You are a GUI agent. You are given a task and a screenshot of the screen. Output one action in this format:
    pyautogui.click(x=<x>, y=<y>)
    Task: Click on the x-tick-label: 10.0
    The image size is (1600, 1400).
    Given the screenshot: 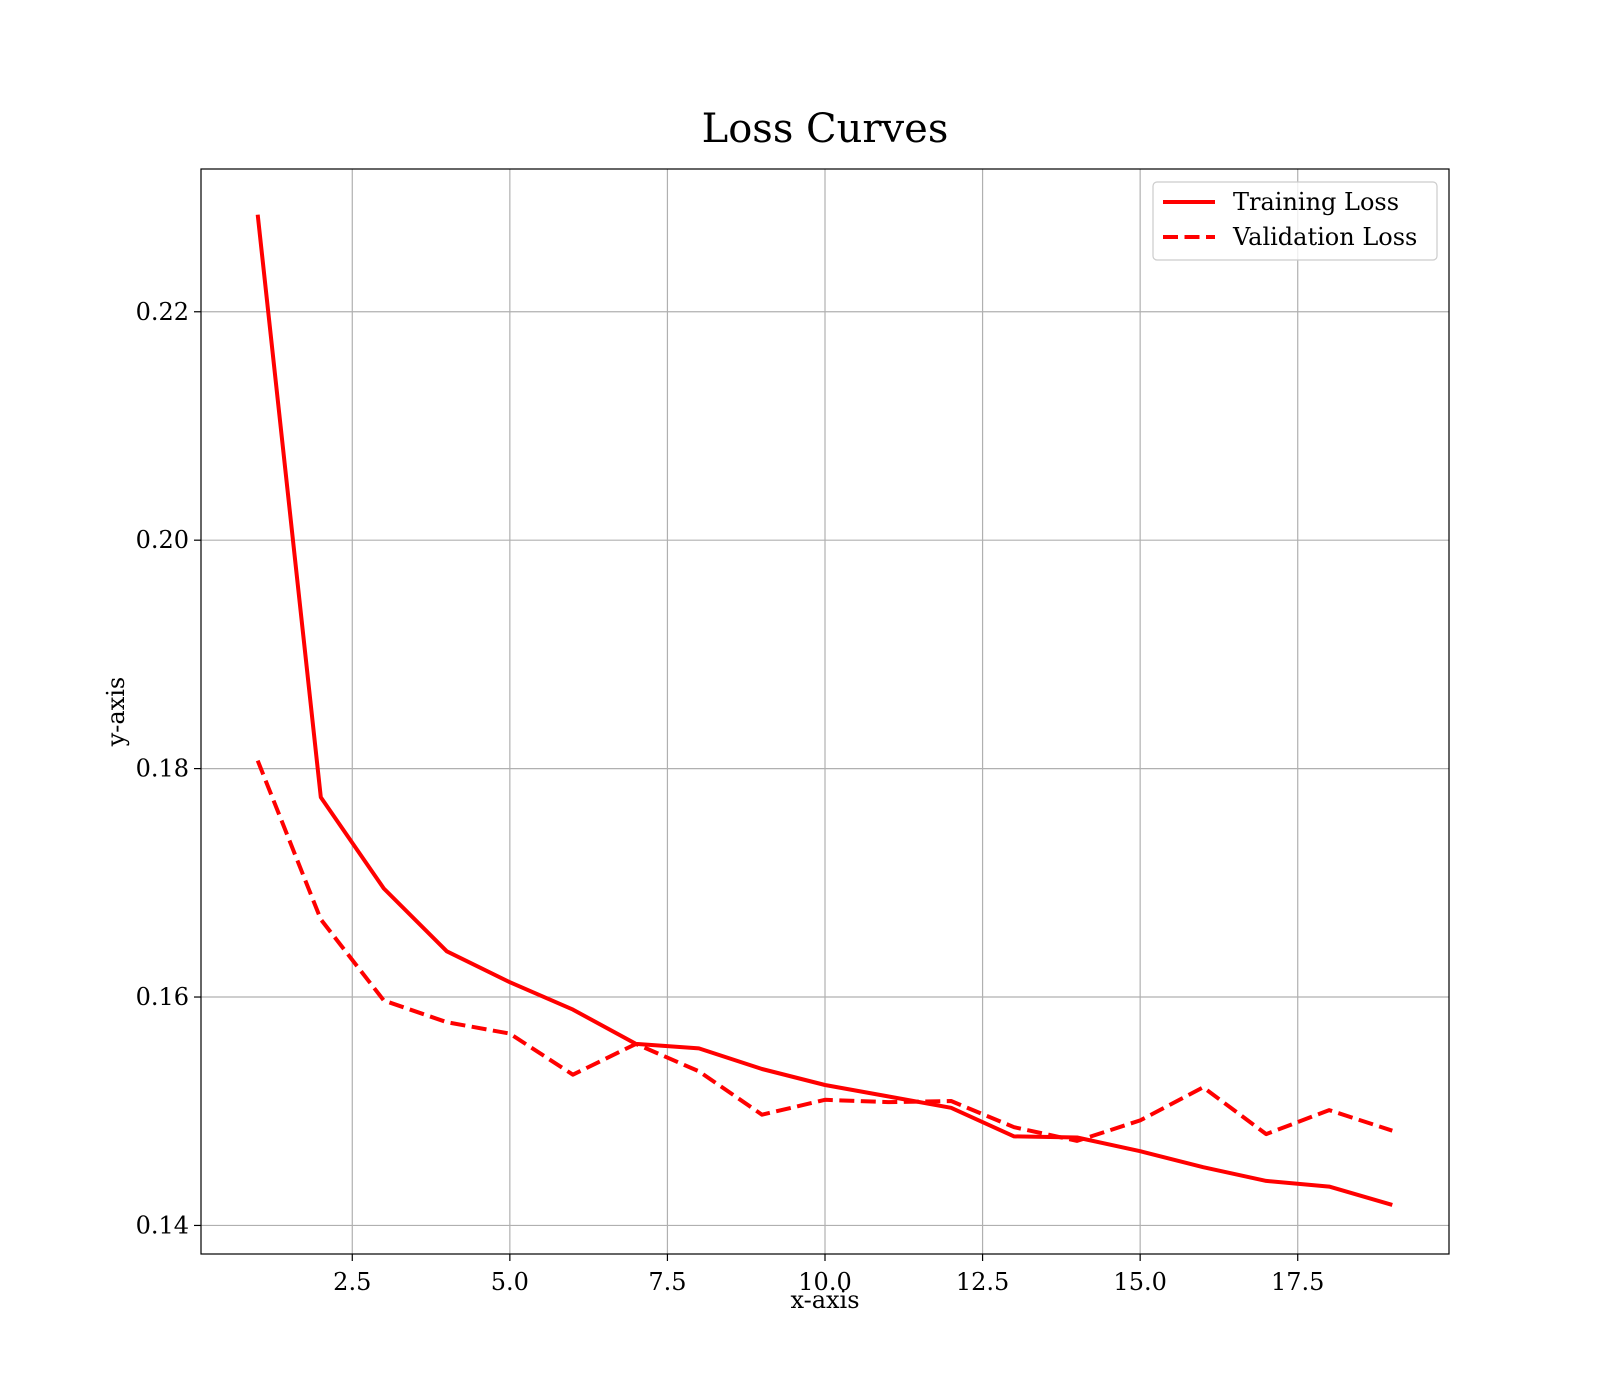 What is the action you would take?
    pyautogui.click(x=824, y=1282)
    